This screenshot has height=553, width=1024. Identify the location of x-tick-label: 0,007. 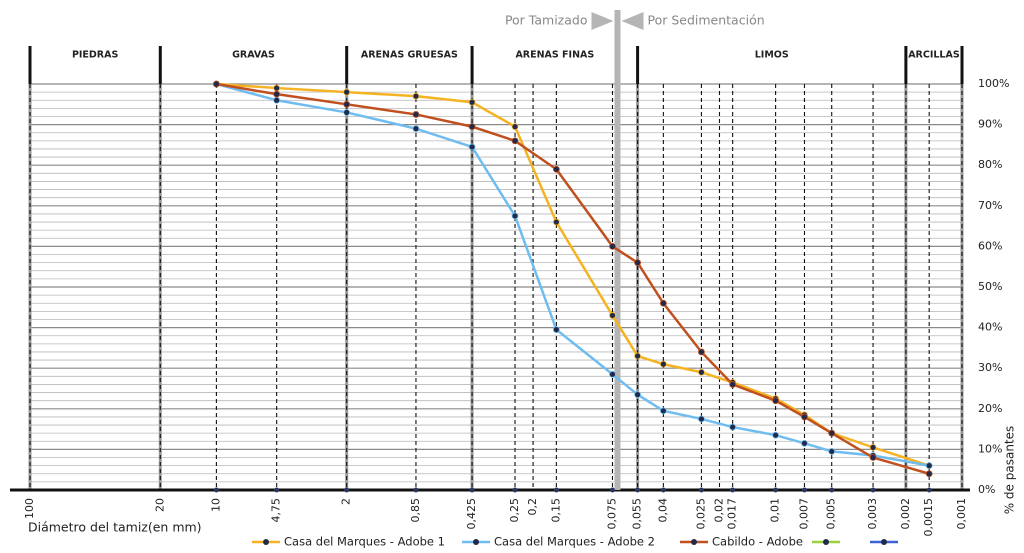
(803, 514).